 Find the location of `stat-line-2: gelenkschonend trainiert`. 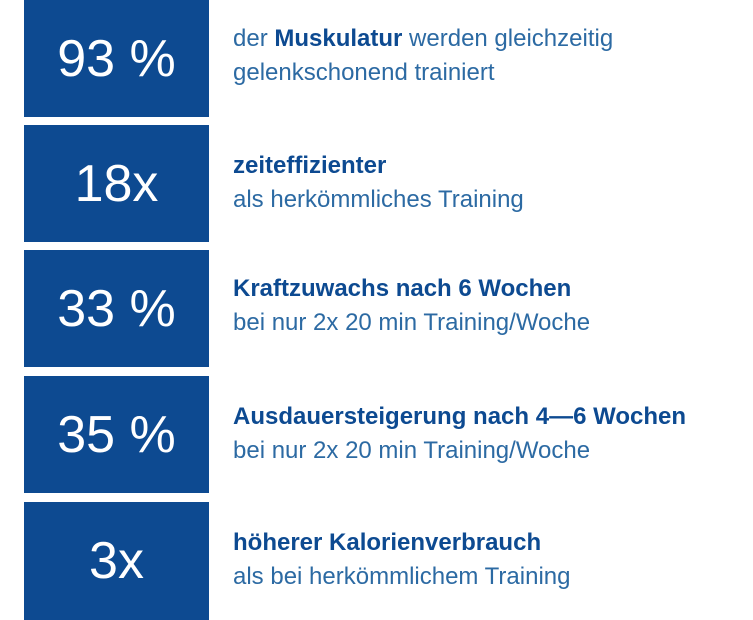

stat-line-2: gelenkschonend trainiert is located at coordinates (364, 72).